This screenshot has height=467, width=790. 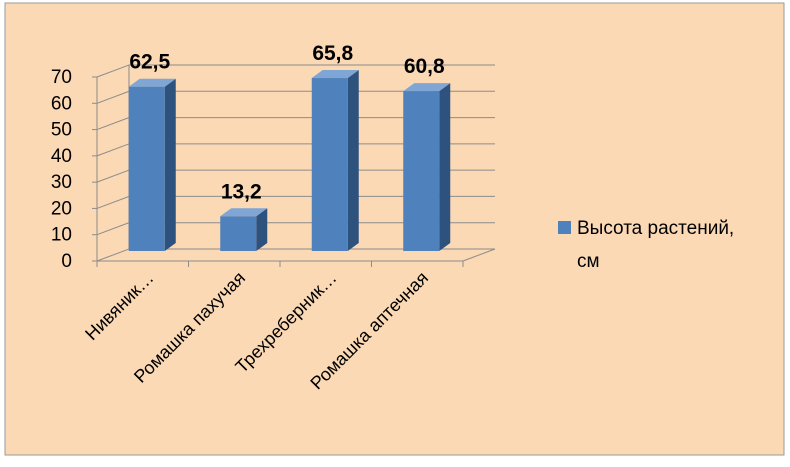 What do you see at coordinates (564, 227) in the screenshot?
I see `legend-swatch` at bounding box center [564, 227].